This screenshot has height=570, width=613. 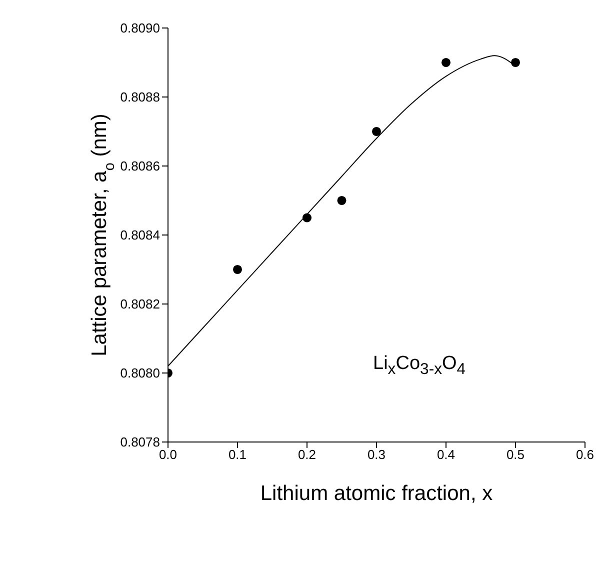 I want to click on y-tick-label: 0.8084, so click(x=140, y=235).